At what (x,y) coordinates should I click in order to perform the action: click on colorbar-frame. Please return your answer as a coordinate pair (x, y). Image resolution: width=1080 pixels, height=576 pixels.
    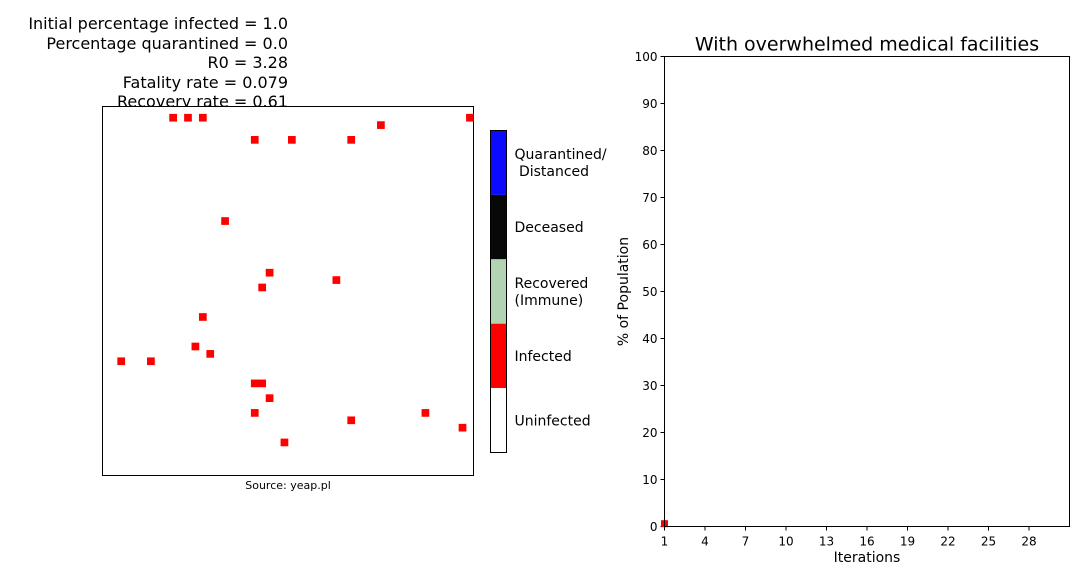
    Looking at the image, I should click on (498, 291).